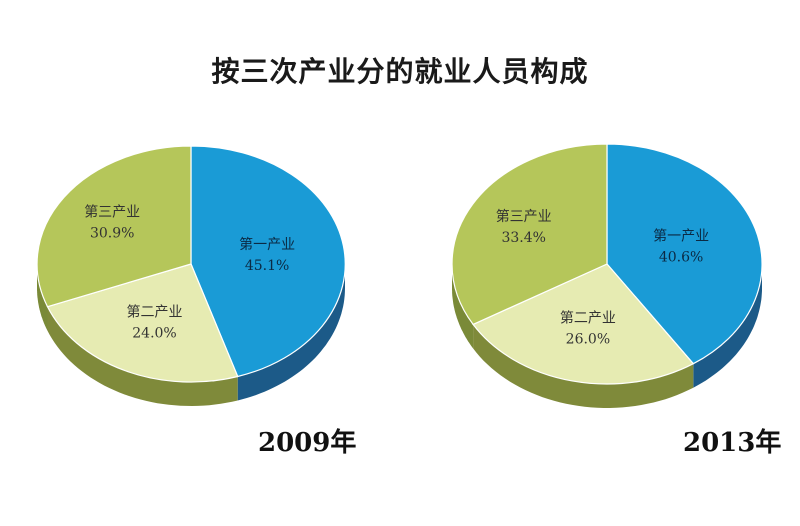 This screenshot has width=800, height=526. What do you see at coordinates (681, 236) in the screenshot?
I see `pie-slice-name-1-0: 第一产业` at bounding box center [681, 236].